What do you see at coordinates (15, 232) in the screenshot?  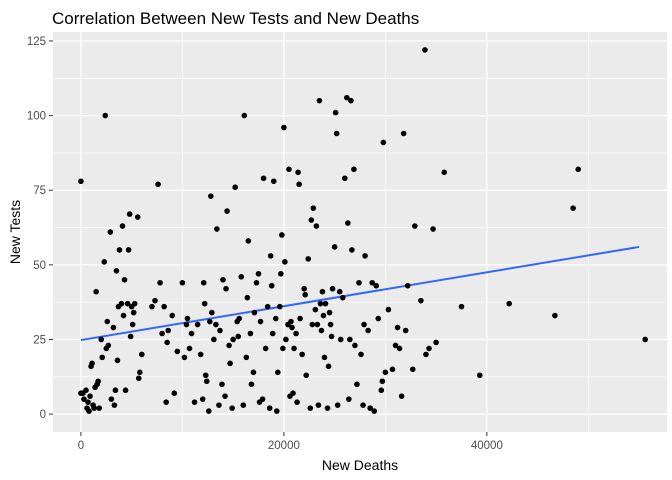 I see `y-axis-title: New Tests` at bounding box center [15, 232].